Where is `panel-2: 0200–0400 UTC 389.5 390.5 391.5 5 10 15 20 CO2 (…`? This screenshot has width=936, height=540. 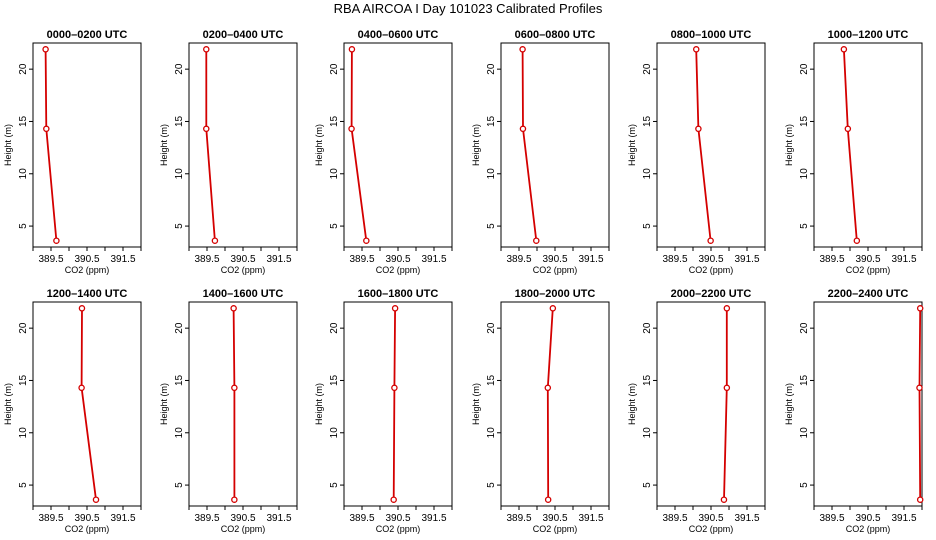 panel-2: 0200–0400 UTC 389.5 390.5 391.5 5 10 15 20 CO2 (… is located at coordinates (228, 152).